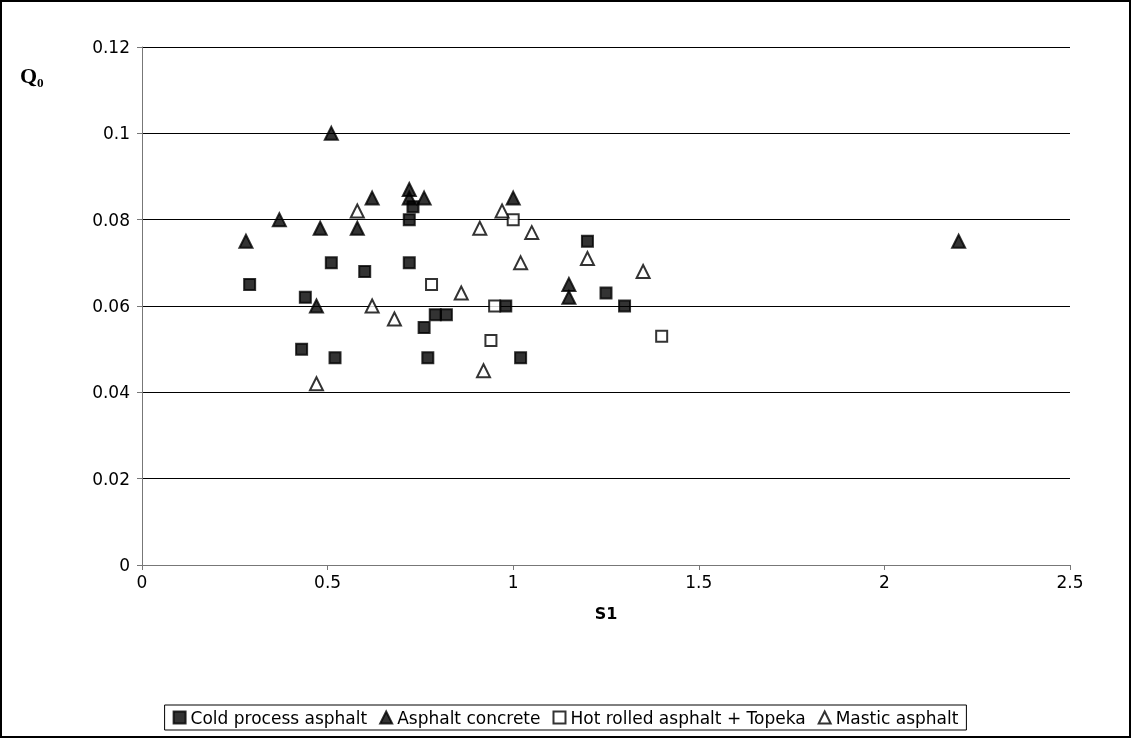  What do you see at coordinates (699, 581) in the screenshot?
I see `x-tick-label: 1.5` at bounding box center [699, 581].